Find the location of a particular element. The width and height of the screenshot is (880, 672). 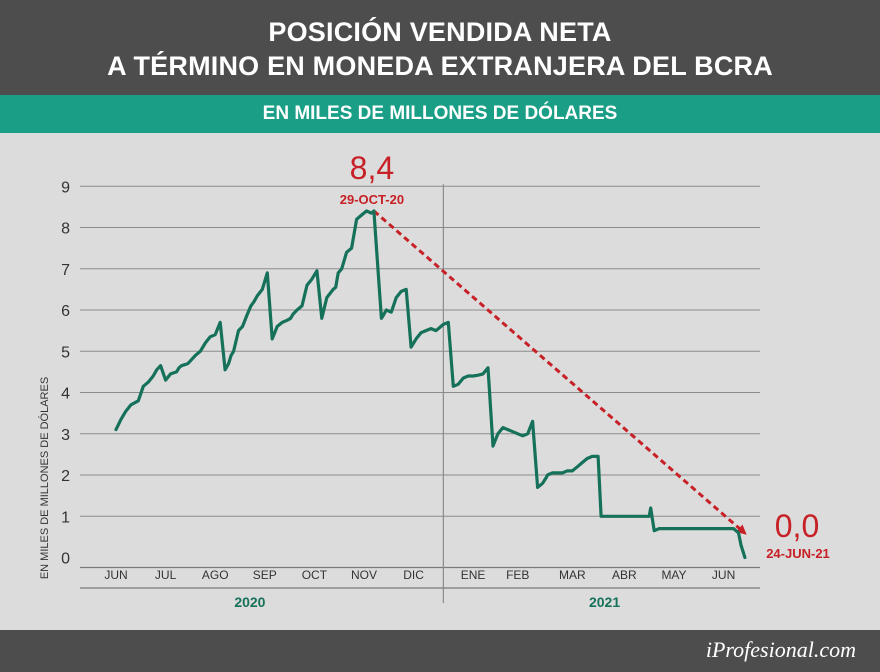

y-tick-label: 5 is located at coordinates (65, 352).